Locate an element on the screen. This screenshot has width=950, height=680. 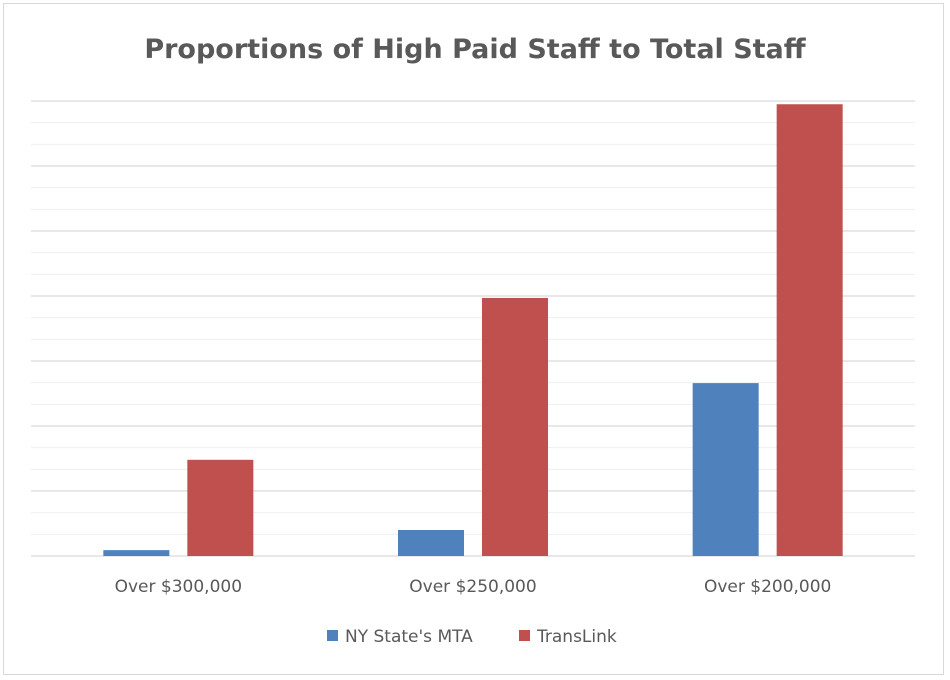
x-tick-label: Over $250,000 is located at coordinates (472, 587).